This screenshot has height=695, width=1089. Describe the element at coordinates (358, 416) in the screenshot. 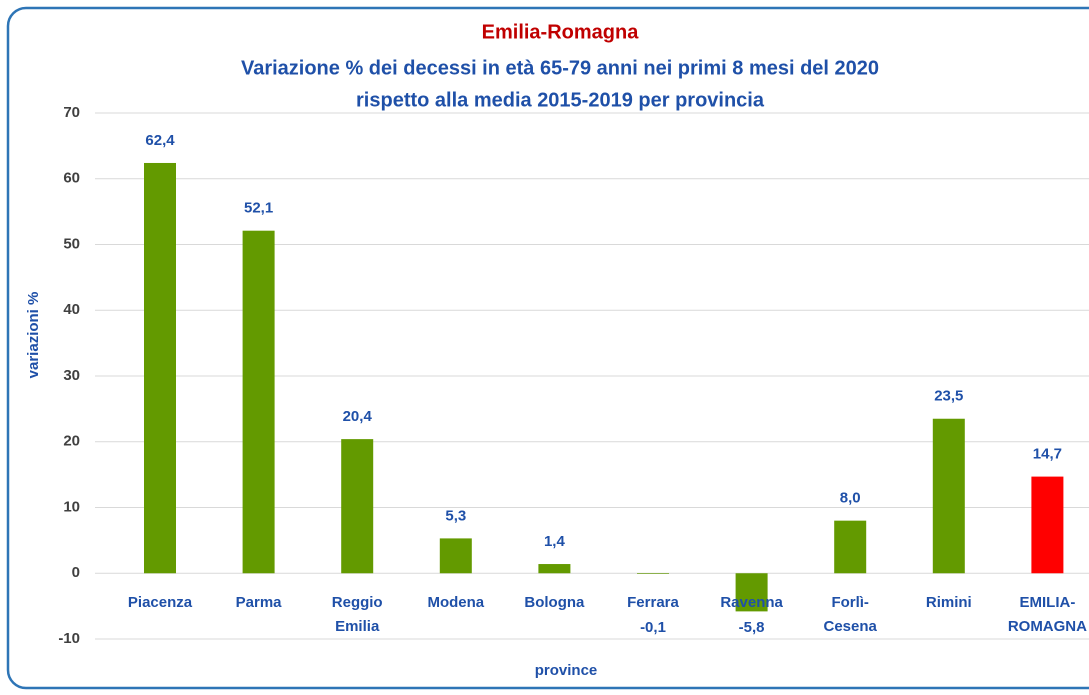

I see `data-label: 20,4` at that location.